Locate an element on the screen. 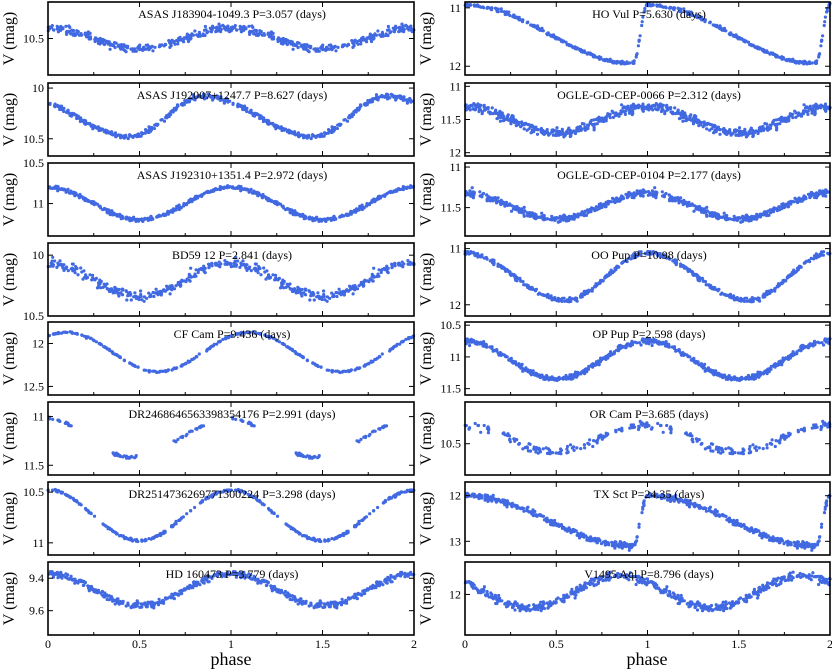 This screenshot has height=671, width=832. y-tick-label: 12 is located at coordinates (455, 66).